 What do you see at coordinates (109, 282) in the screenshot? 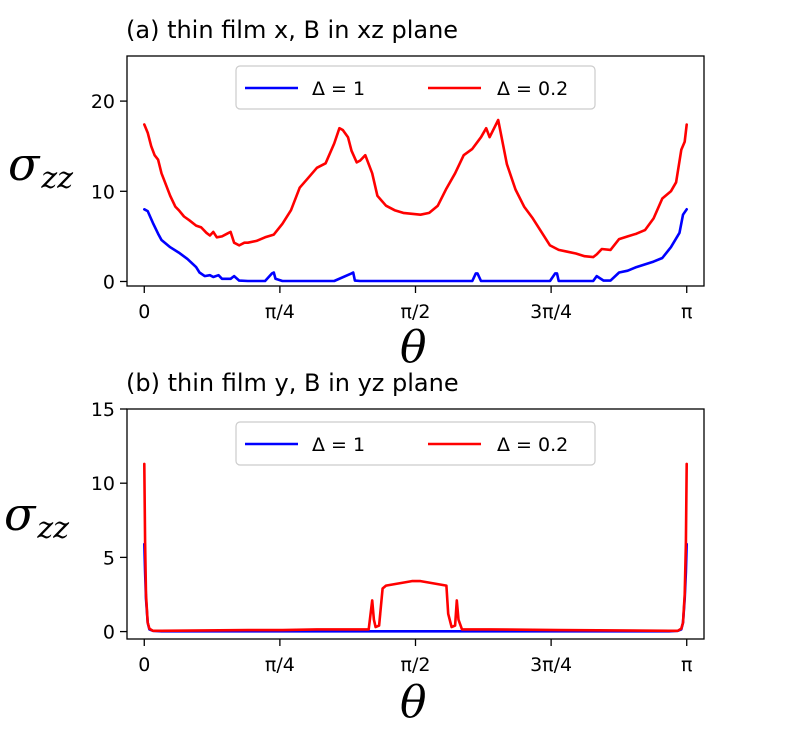
I see `panel-a-y-tick-label-1: 0` at bounding box center [109, 282].